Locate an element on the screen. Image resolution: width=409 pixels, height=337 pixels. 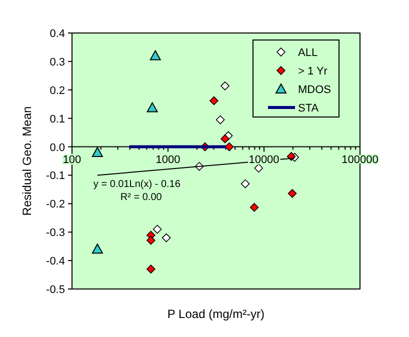
legend-label: STA is located at coordinates (309, 108).